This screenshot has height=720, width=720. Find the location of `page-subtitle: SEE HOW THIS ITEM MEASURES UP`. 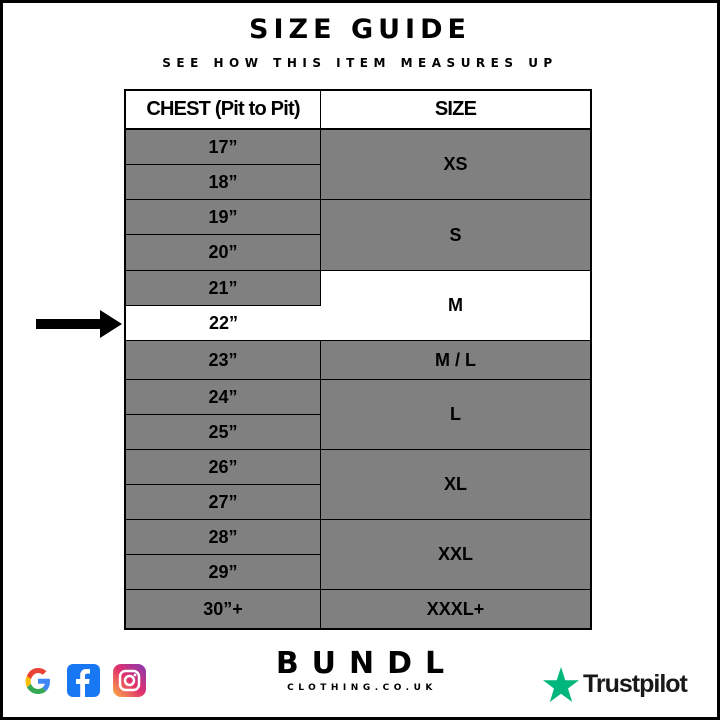

page-subtitle: SEE HOW THIS ITEM MEASURES UP is located at coordinates (360, 63).